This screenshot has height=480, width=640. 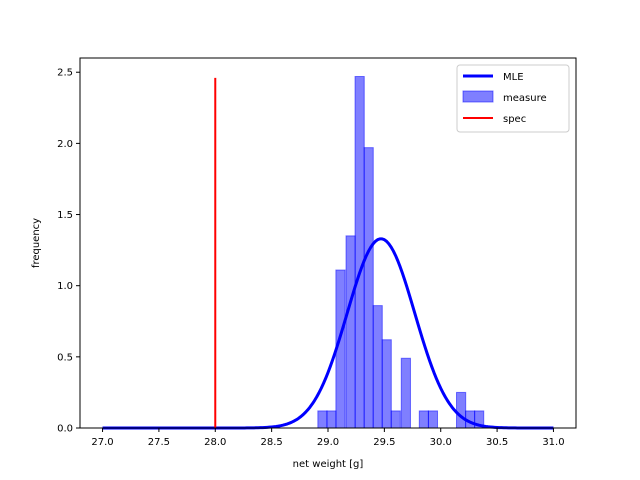 I want to click on y-tick-label: 2.0, so click(x=65, y=144).